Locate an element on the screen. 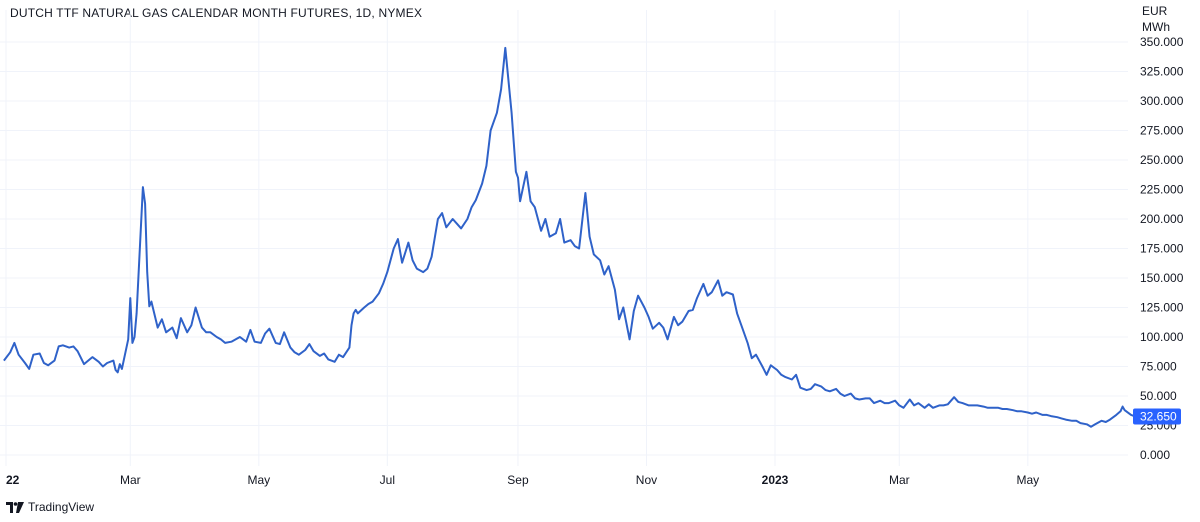 The image size is (1200, 522). y-tick-label: 100.000 is located at coordinates (1162, 337).